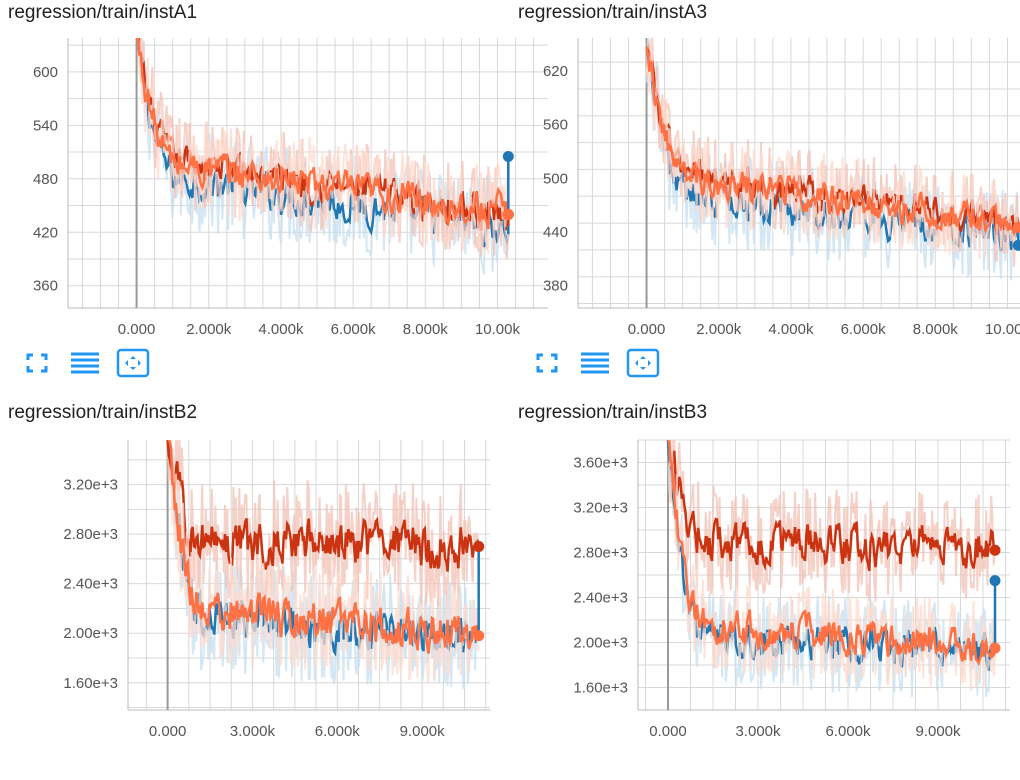  I want to click on chart-title: regression/train/instA1, so click(103, 12).